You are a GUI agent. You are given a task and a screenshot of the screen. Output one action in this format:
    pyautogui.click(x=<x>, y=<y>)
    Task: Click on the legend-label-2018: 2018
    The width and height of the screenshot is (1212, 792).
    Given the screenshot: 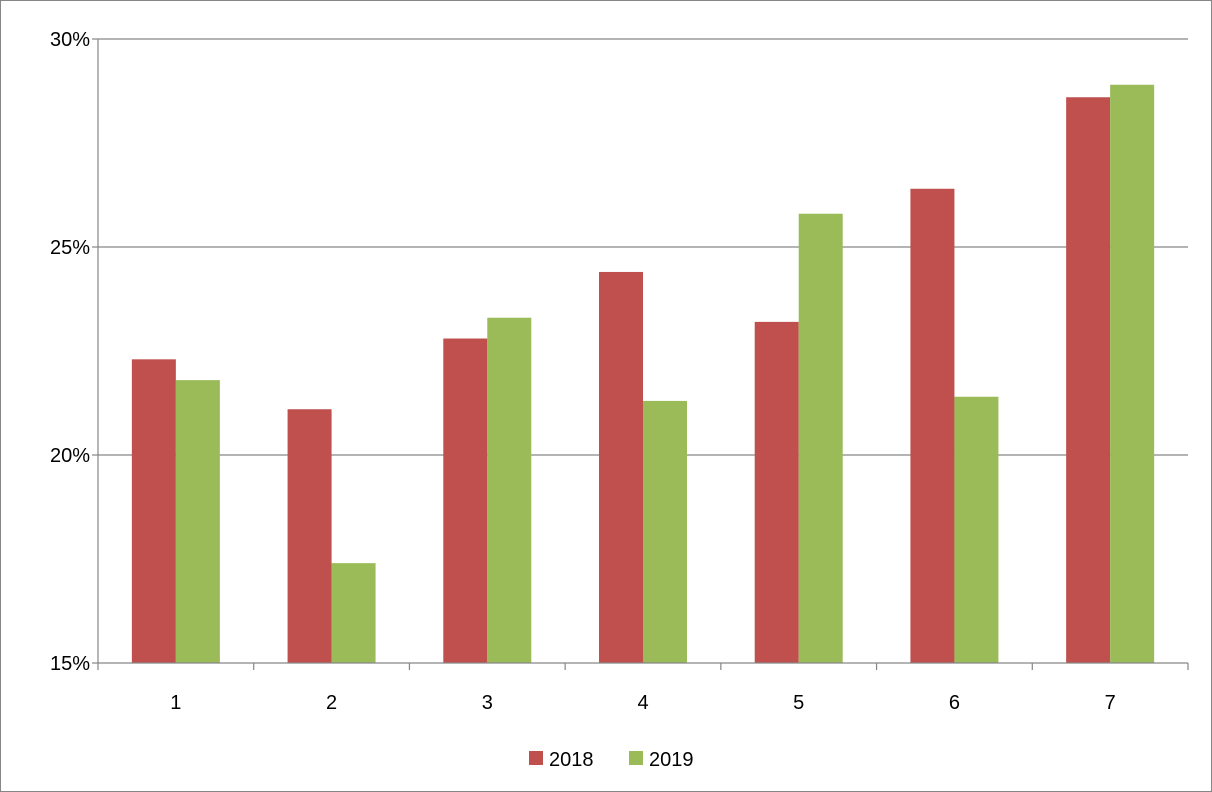 What is the action you would take?
    pyautogui.click(x=571, y=760)
    